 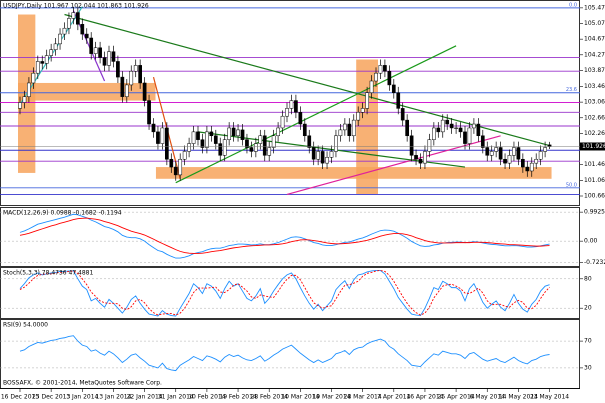 What do you see at coordinates (594, 70) in the screenshot?
I see `y-tick-label: 103.870` at bounding box center [594, 70].